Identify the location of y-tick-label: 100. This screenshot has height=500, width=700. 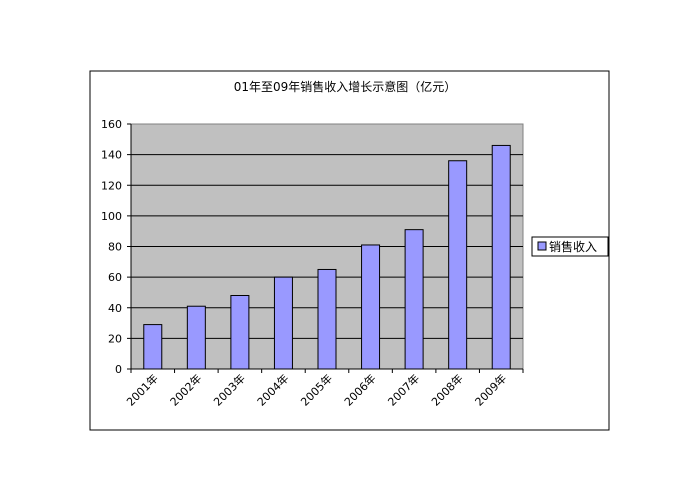
(111, 216).